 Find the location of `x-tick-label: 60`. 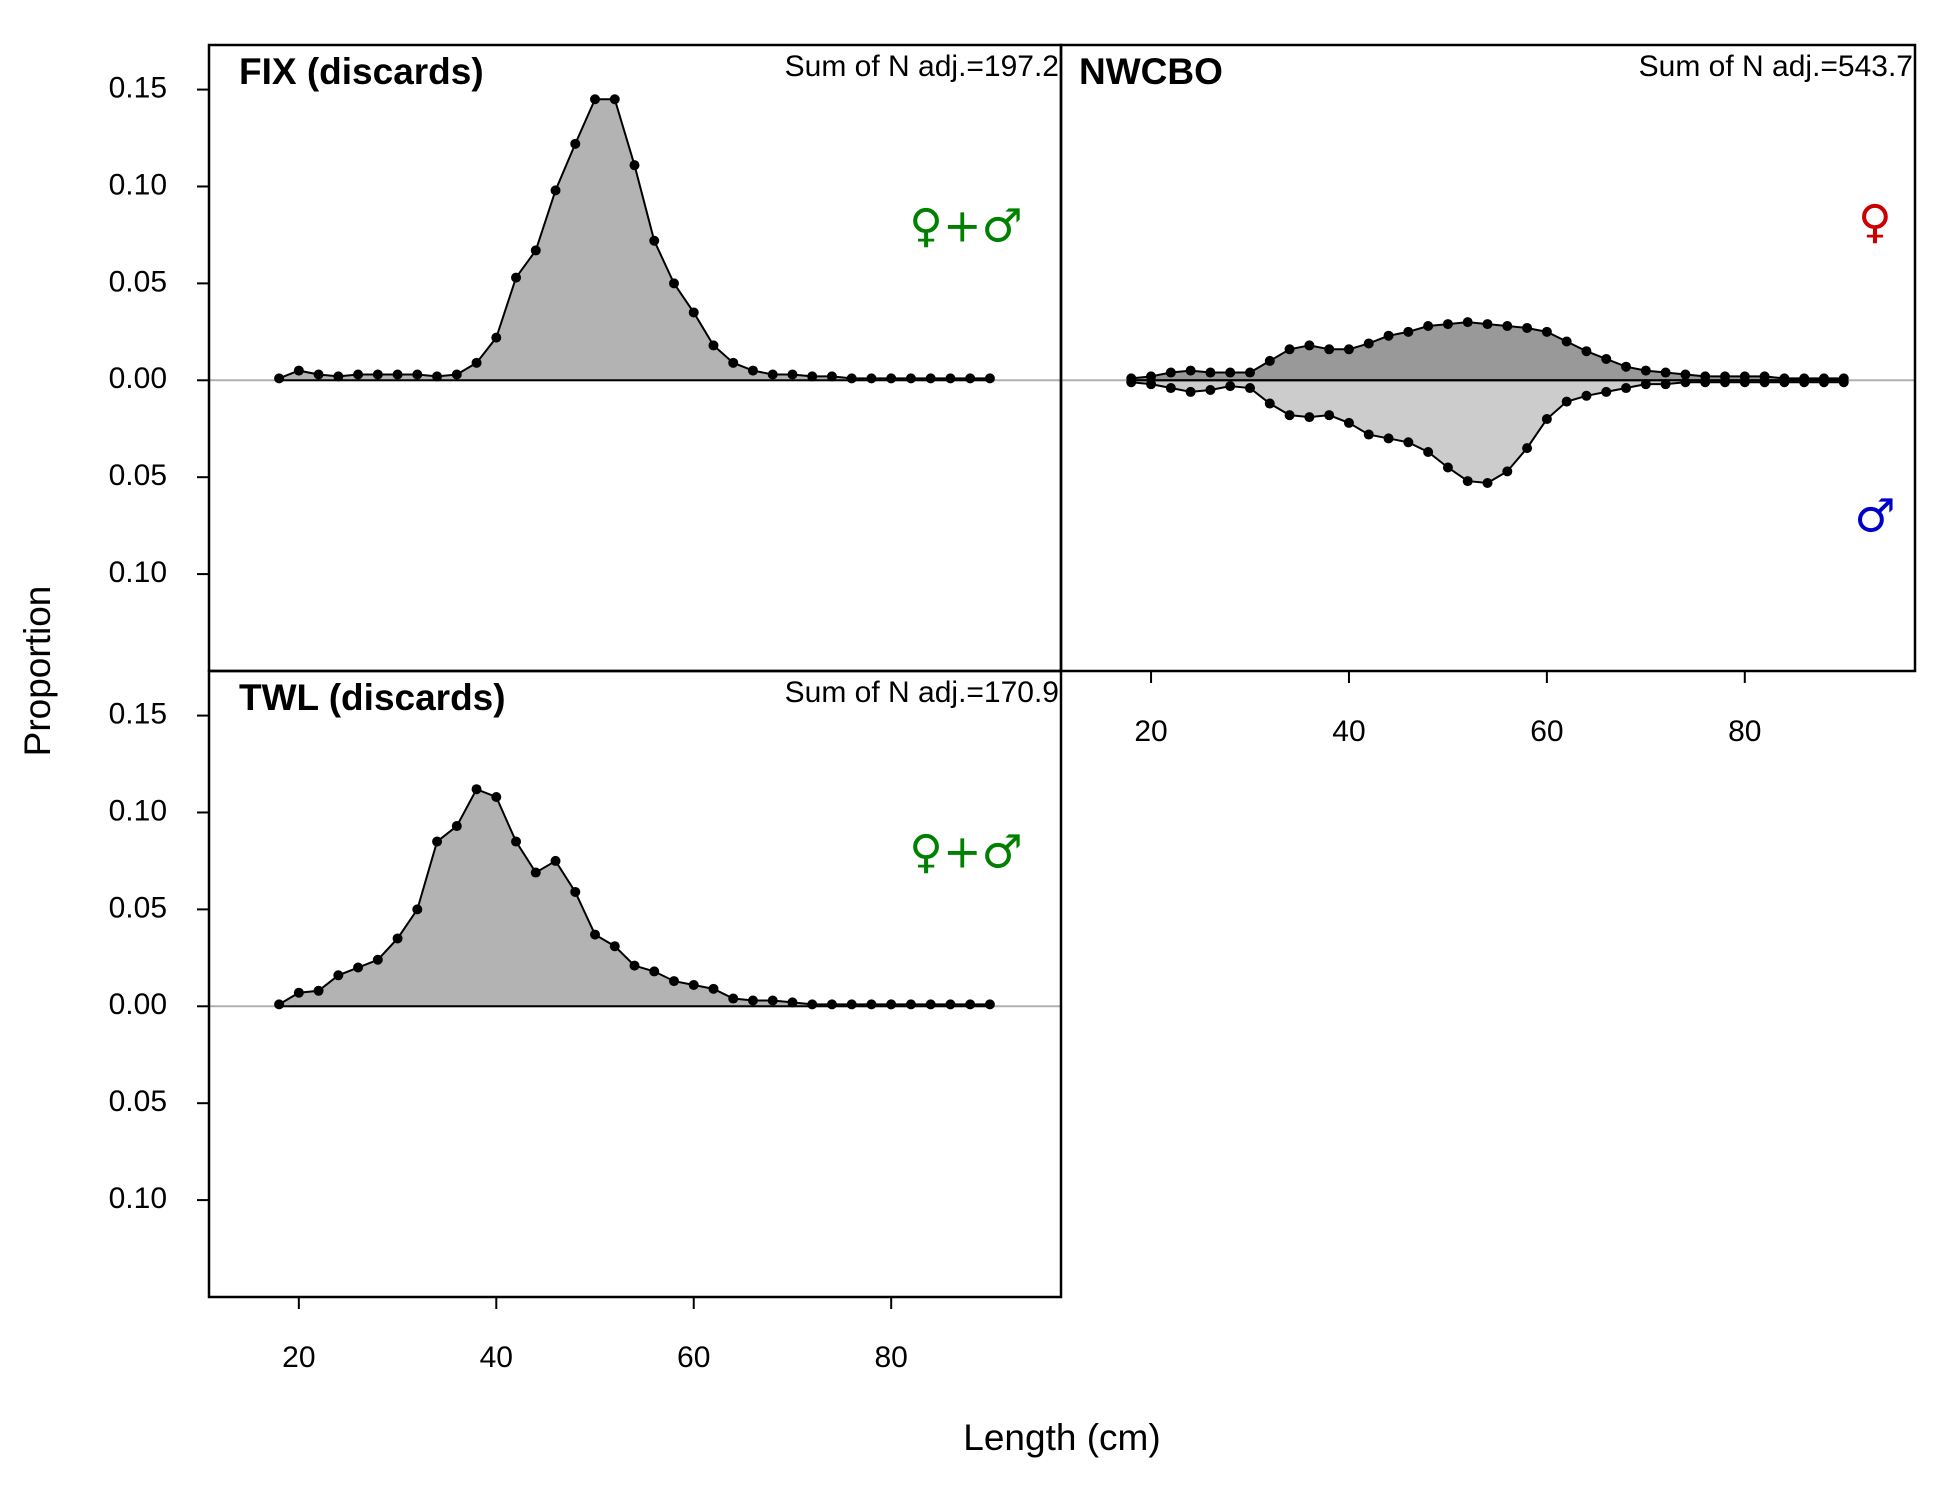

x-tick-label: 60 is located at coordinates (1546, 731).